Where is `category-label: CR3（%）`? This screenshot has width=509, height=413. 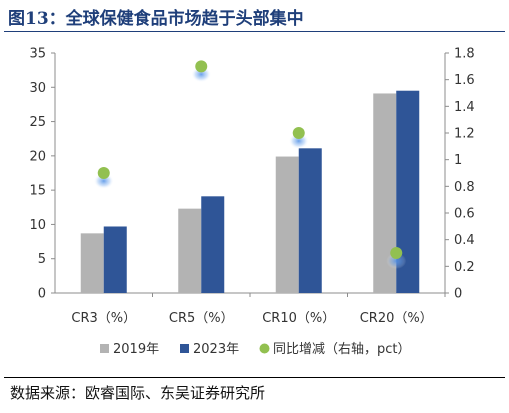 category-label: CR3（%） is located at coordinates (103, 318).